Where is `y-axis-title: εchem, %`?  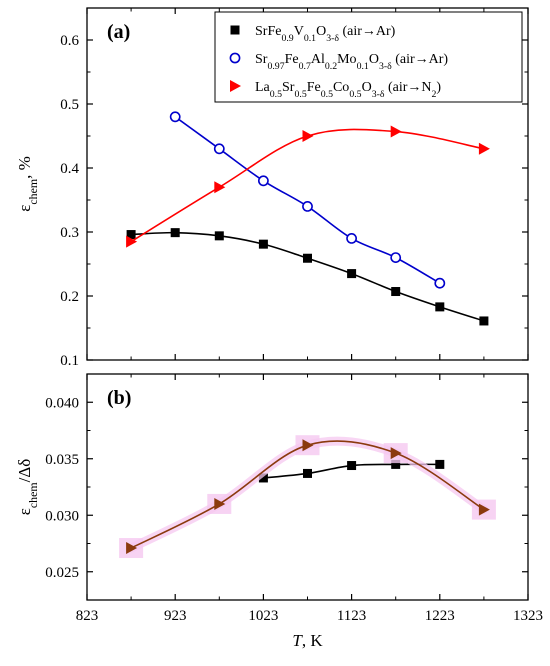
y-axis-title: εchem, % is located at coordinates (27, 184).